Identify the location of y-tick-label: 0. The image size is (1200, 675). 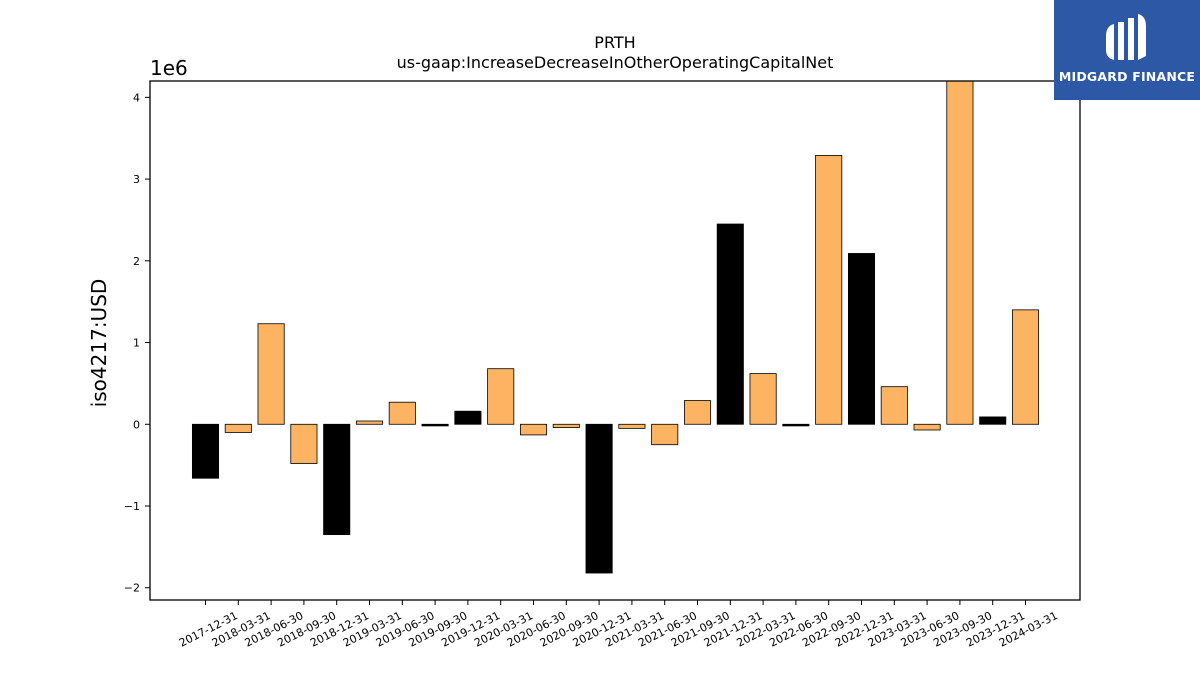
(136, 424).